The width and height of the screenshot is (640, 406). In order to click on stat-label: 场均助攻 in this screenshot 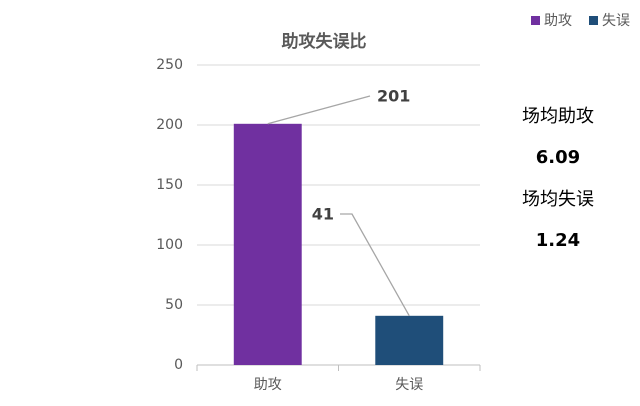, I will do `click(558, 116)`.